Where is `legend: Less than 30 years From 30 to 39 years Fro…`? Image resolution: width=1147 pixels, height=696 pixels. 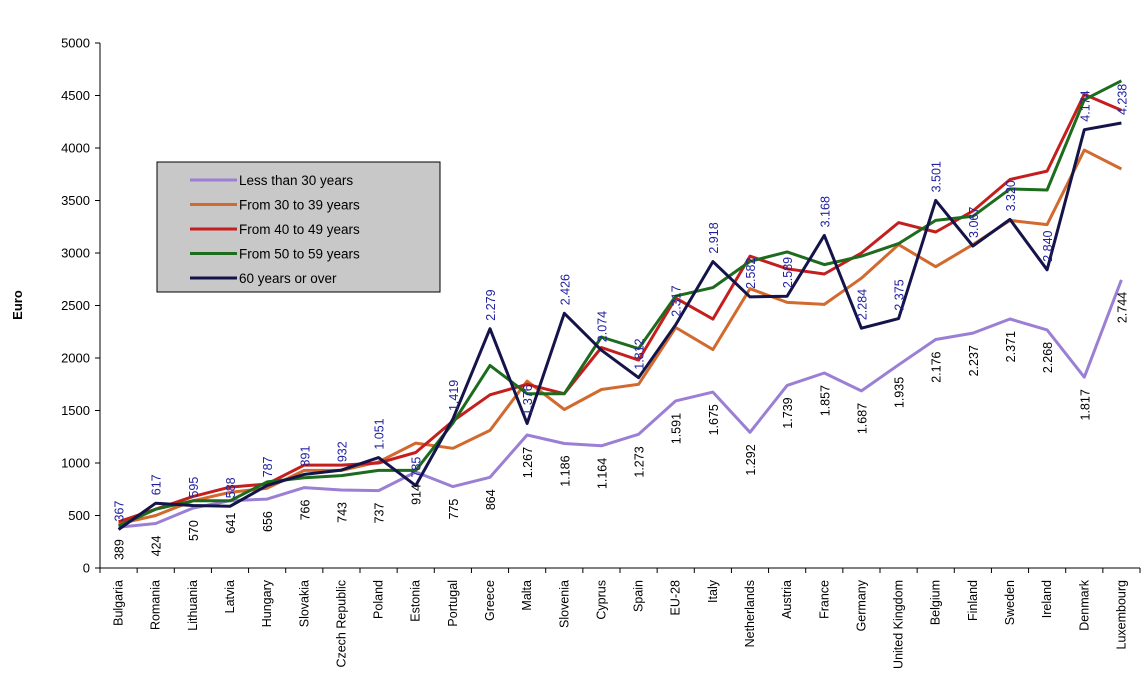
legend: Less than 30 years From 30 to 39 years Fro… is located at coordinates (298, 227).